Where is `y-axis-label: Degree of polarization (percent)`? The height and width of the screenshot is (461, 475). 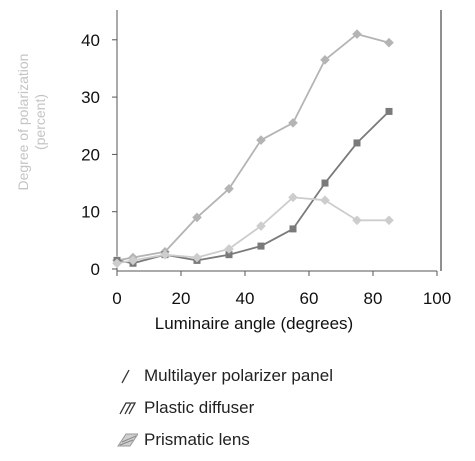 y-axis-label: Degree of polarization (percent) is located at coordinates (32, 122).